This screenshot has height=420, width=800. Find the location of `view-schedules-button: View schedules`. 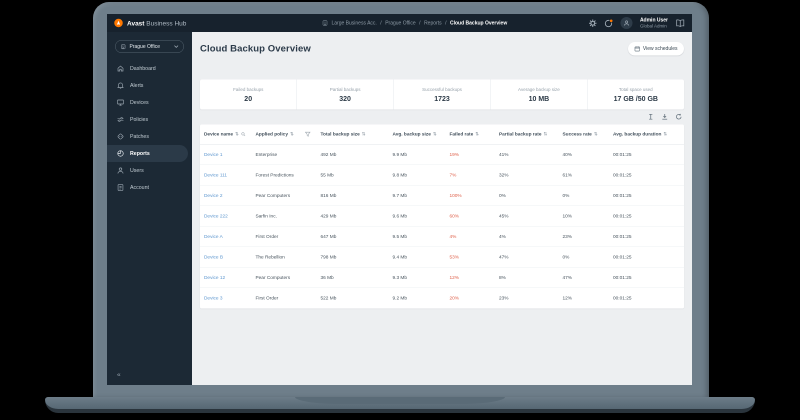

view-schedules-button: View schedules is located at coordinates (655, 49).